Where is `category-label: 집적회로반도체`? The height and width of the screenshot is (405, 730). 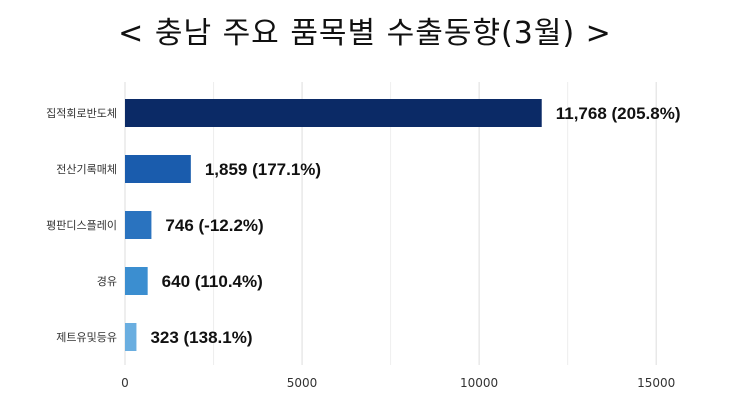
category-label: 집적회로반도체 is located at coordinates (81, 113).